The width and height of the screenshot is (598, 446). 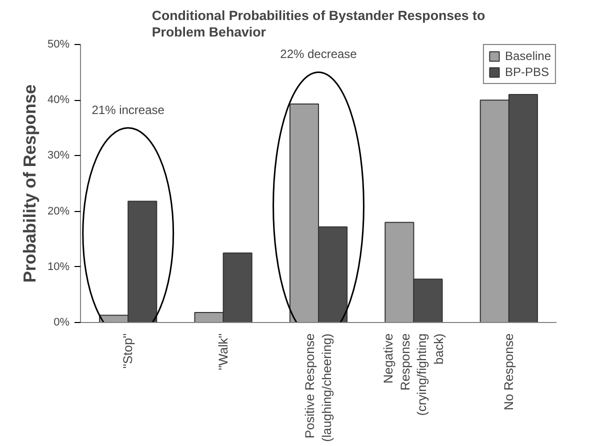 I want to click on y-tick-label: 50%, so click(x=58, y=44).